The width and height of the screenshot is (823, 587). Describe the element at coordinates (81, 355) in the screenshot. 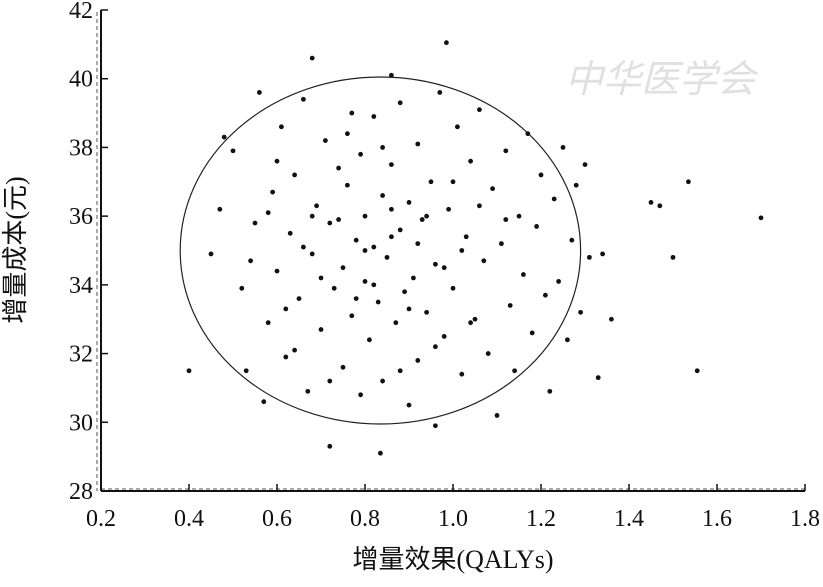

I see `y-tick-label: 32` at that location.